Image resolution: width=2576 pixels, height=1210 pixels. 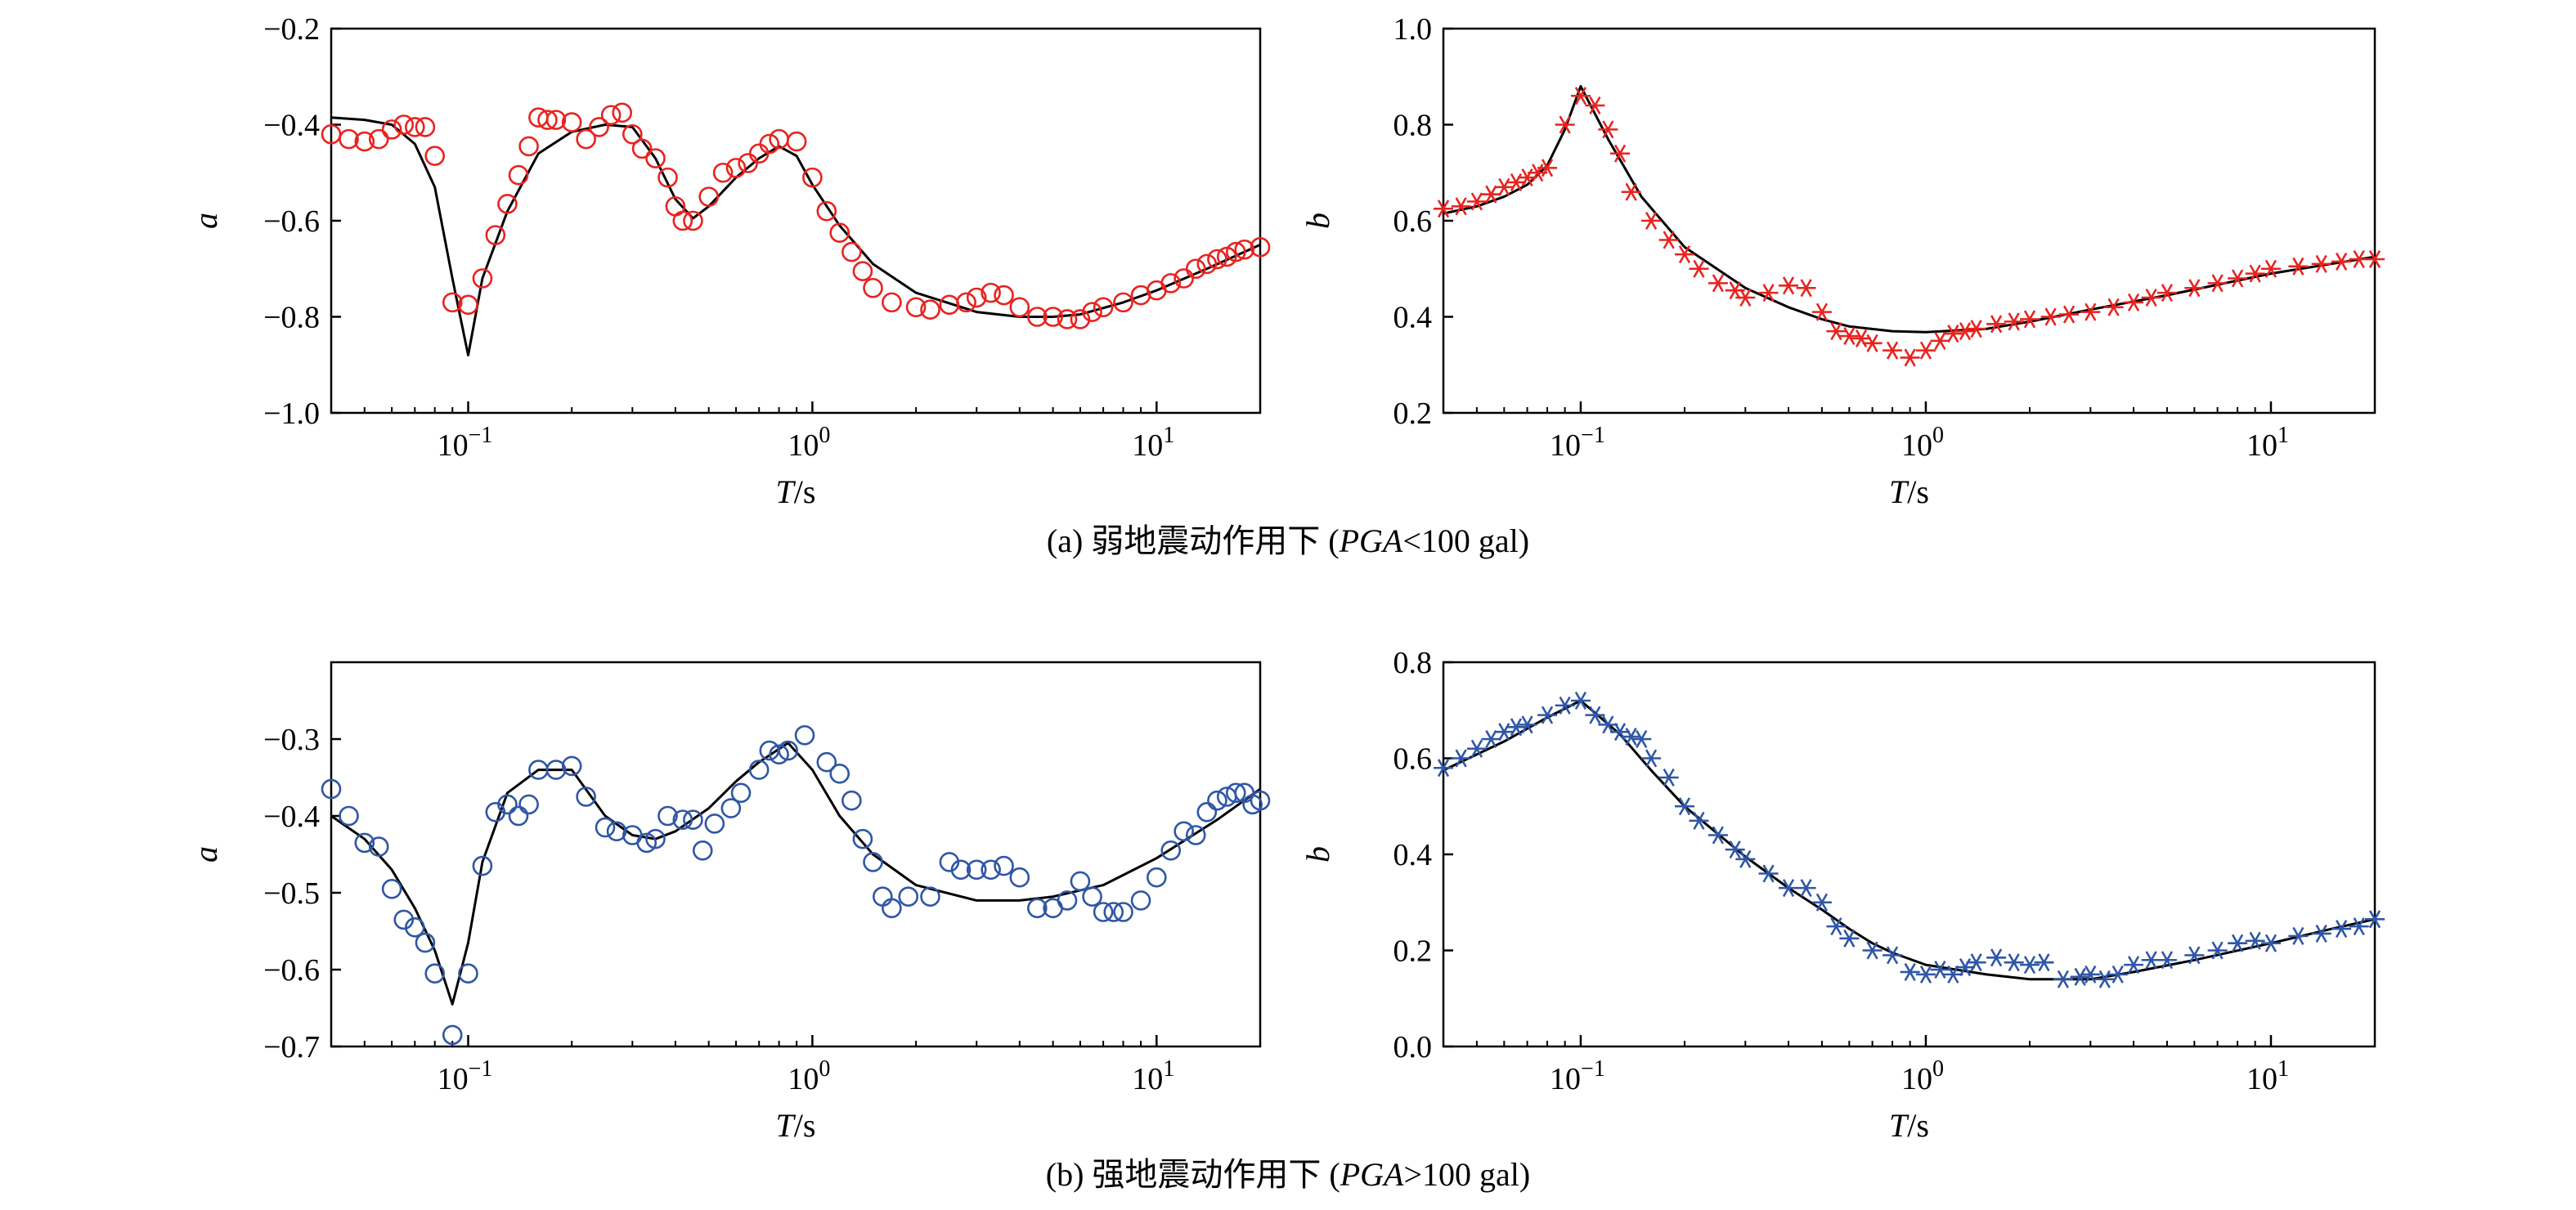 I want to click on y-tick-label: 0.4, so click(x=1413, y=318).